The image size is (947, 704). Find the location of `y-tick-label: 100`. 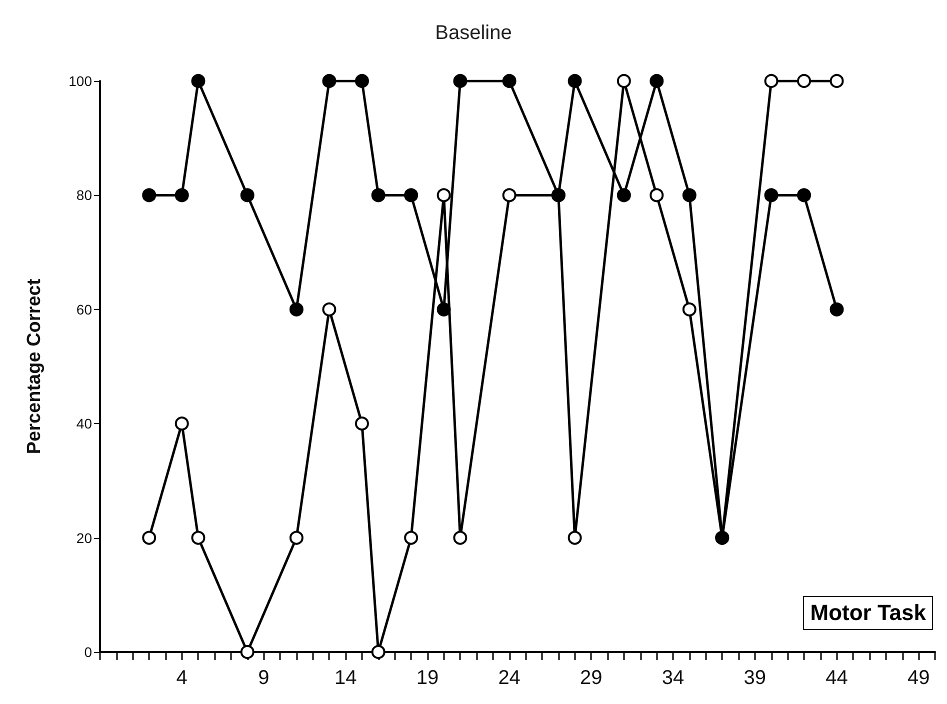

y-tick-label: 100 is located at coordinates (80, 81).